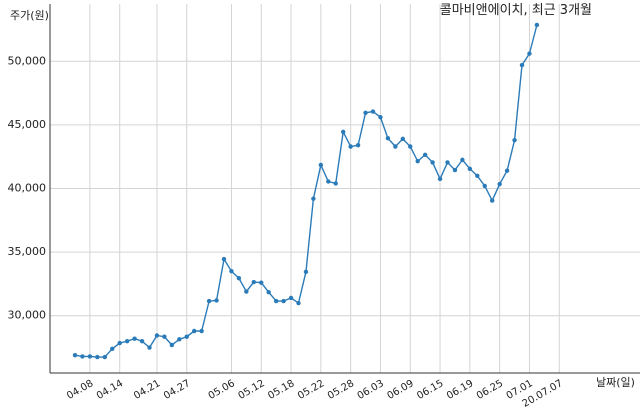  I want to click on y-axis-label: 주가(원), so click(29, 15).